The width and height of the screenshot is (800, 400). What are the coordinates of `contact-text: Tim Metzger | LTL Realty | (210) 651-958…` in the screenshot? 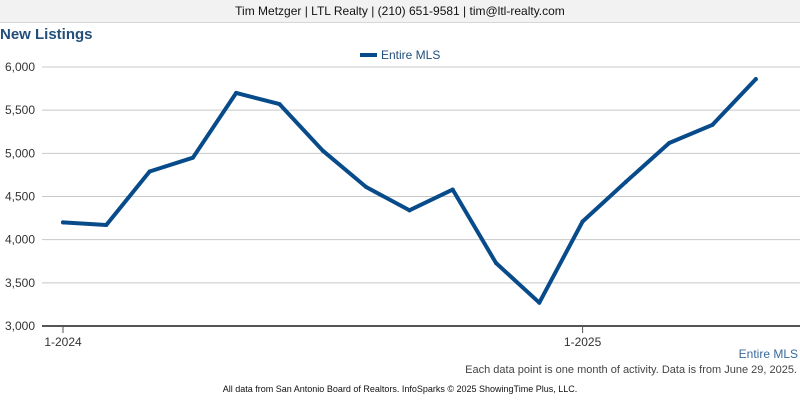 It's located at (400, 11).